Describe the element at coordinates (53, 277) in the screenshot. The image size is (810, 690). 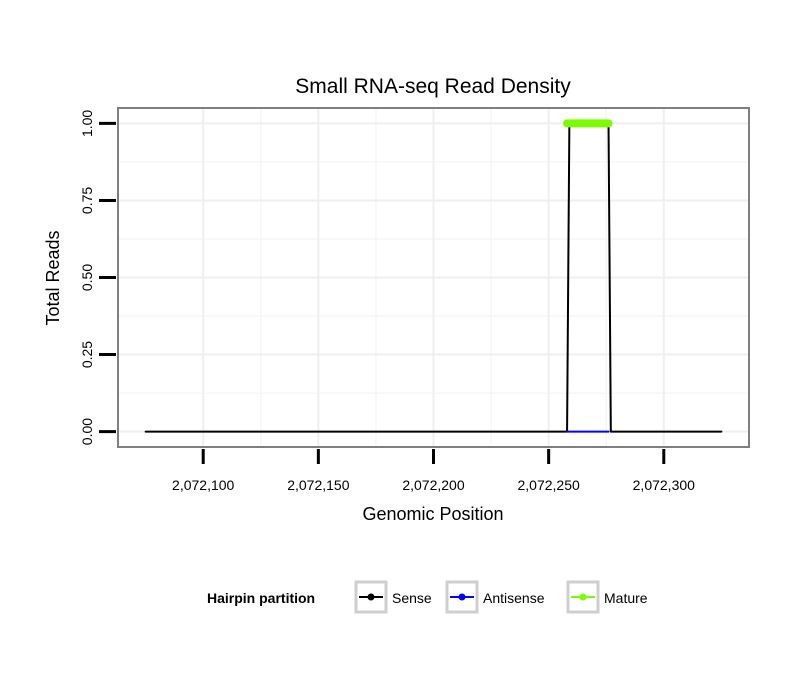
I see `y-axis-title: Total Reads` at that location.